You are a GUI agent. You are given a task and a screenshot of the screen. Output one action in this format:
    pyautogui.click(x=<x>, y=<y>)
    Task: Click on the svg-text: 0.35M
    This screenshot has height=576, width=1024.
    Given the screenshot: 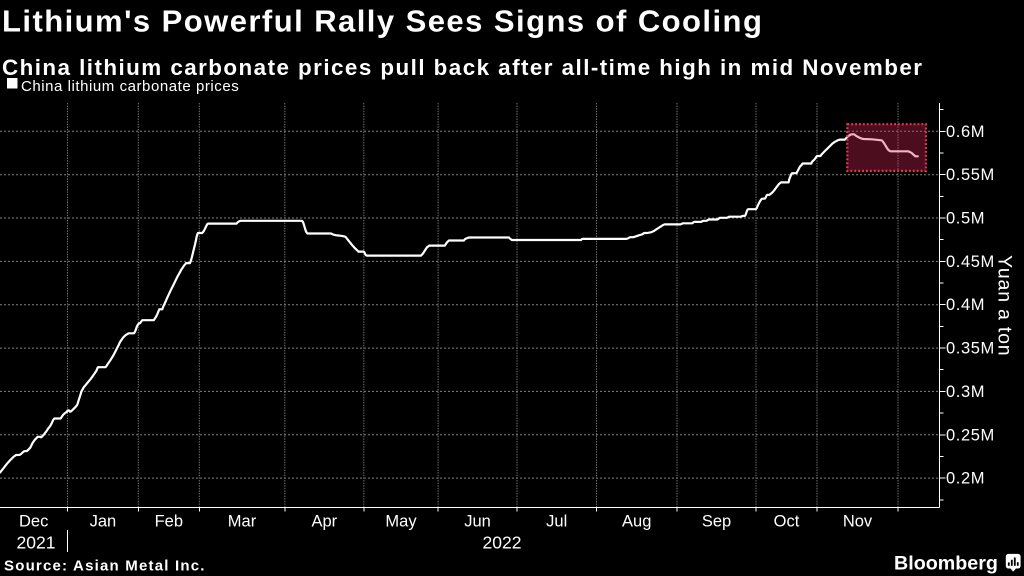 What is the action you would take?
    pyautogui.click(x=970, y=349)
    